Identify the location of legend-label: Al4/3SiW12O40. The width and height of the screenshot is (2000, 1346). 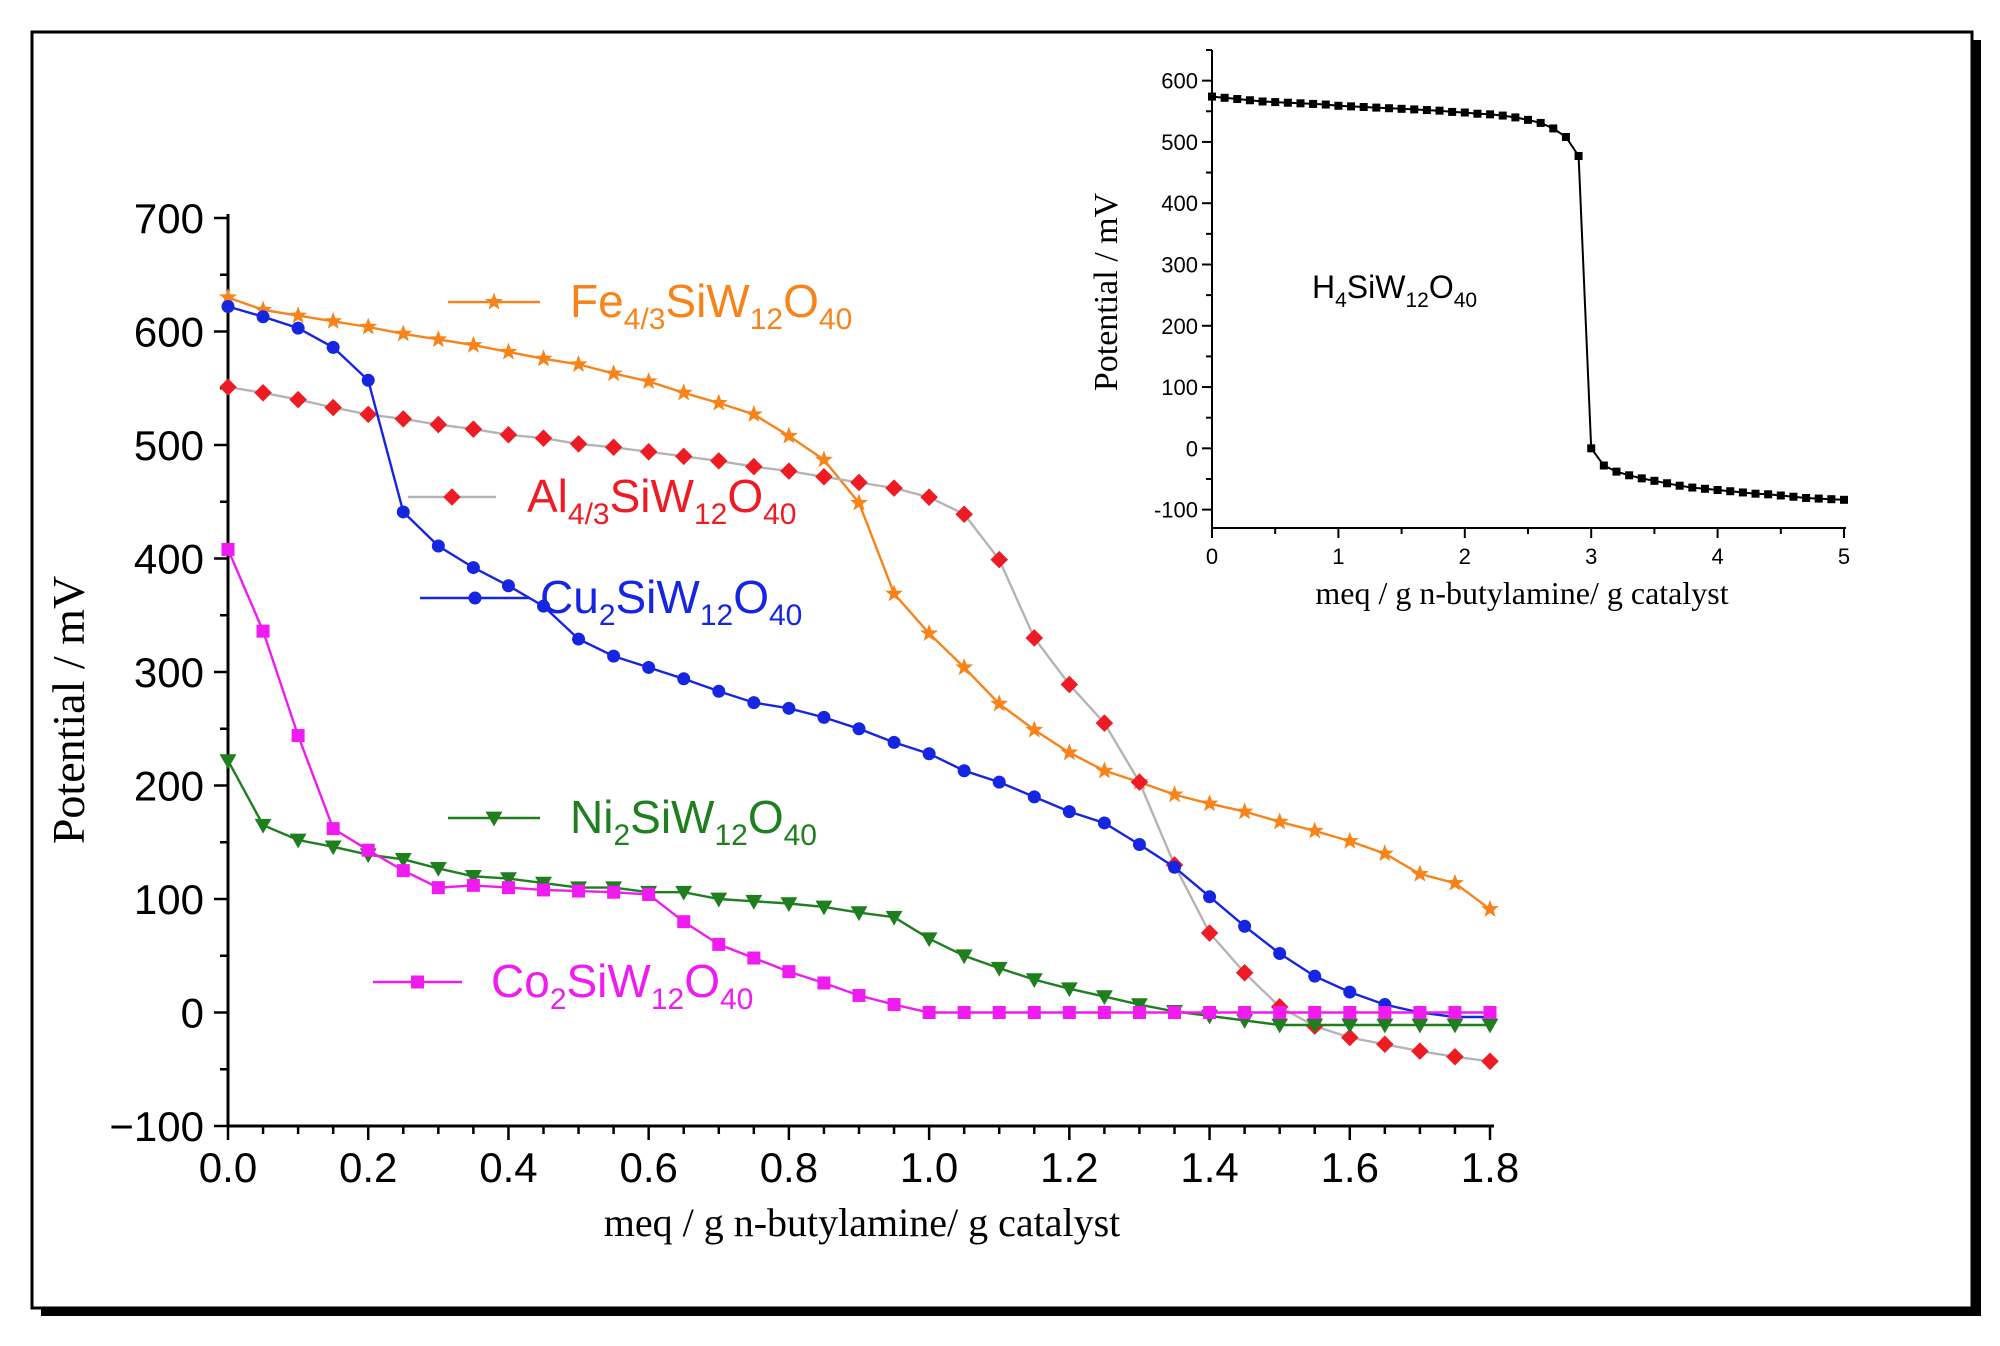
(661, 500).